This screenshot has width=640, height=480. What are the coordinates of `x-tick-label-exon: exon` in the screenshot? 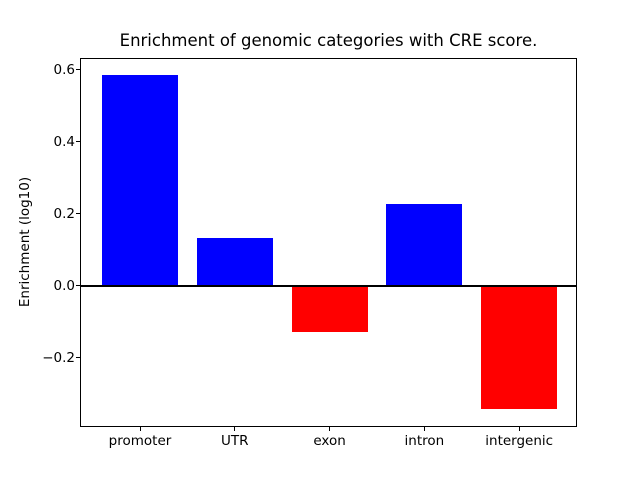 It's located at (329, 441).